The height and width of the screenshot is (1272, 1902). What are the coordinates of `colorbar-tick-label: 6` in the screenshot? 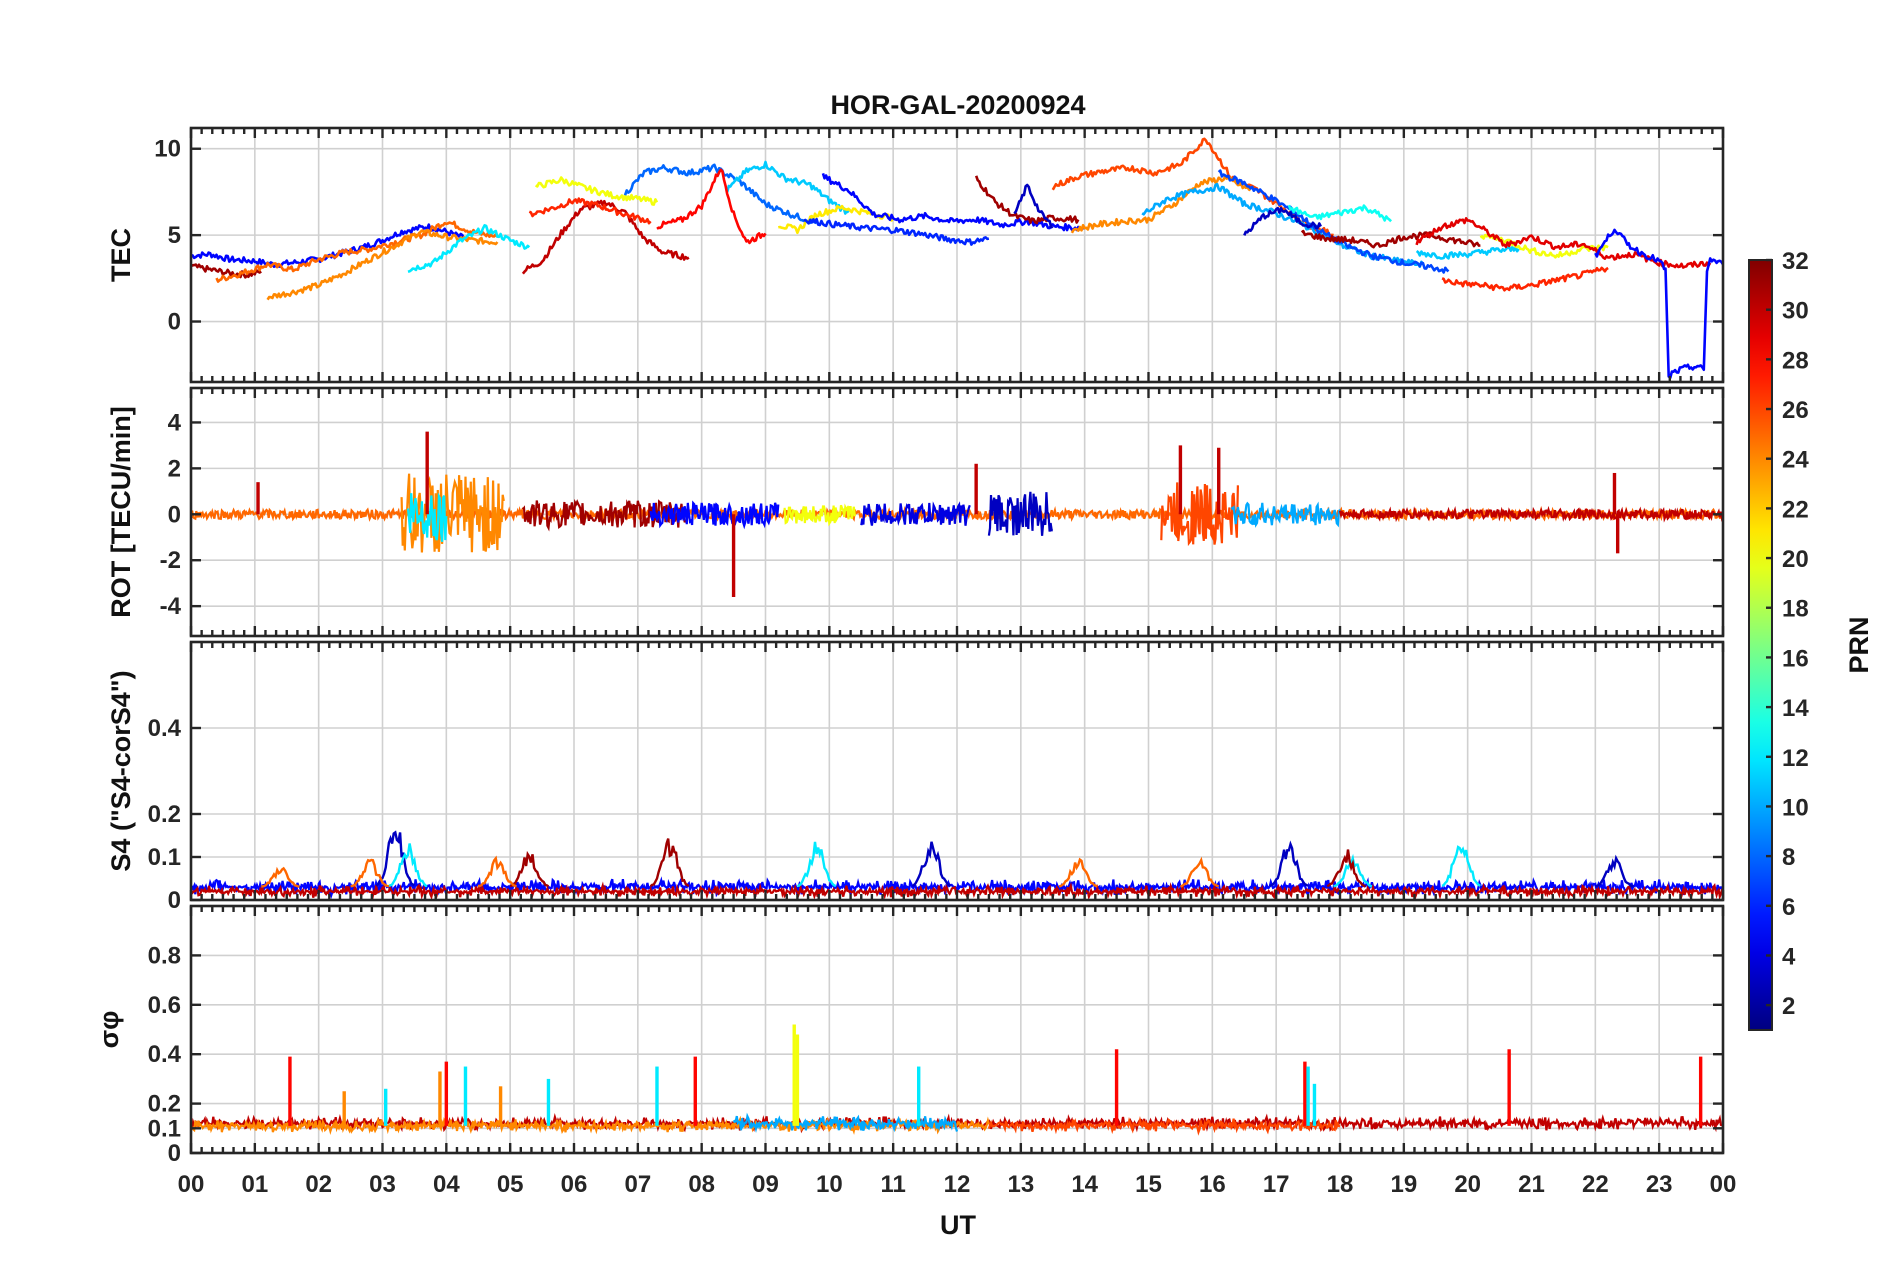 It's located at (1788, 907).